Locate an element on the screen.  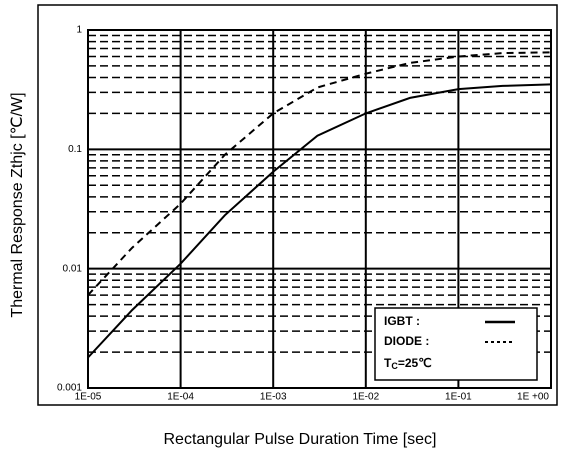
x-tick-label: 1E-02 is located at coordinates (365, 397).